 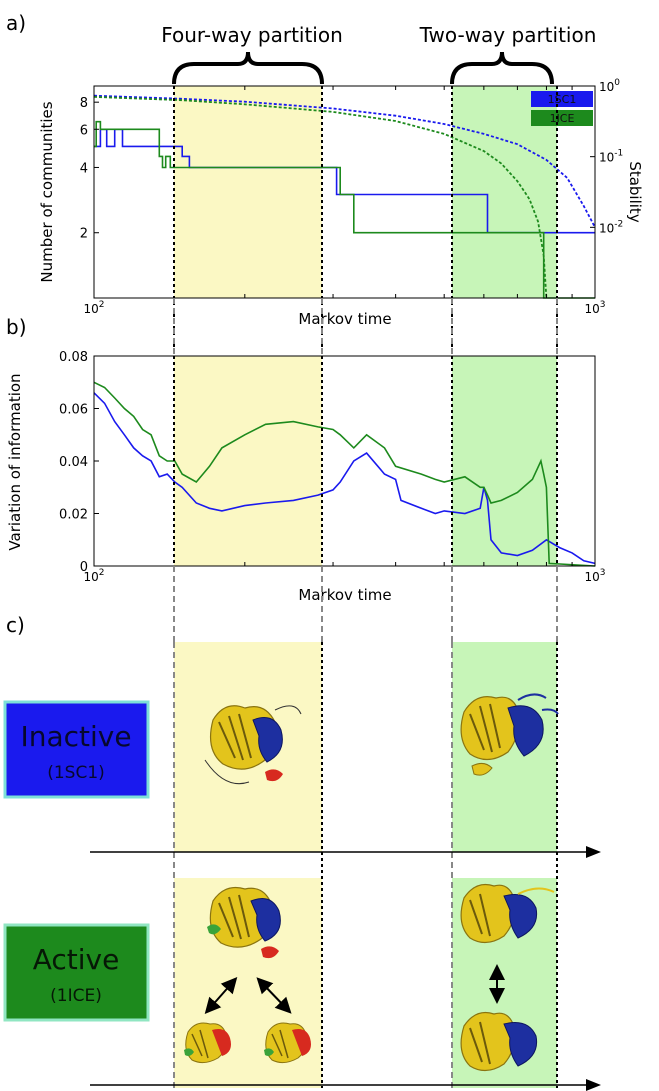 I want to click on y-tick-label-b: 0, so click(x=84, y=567).